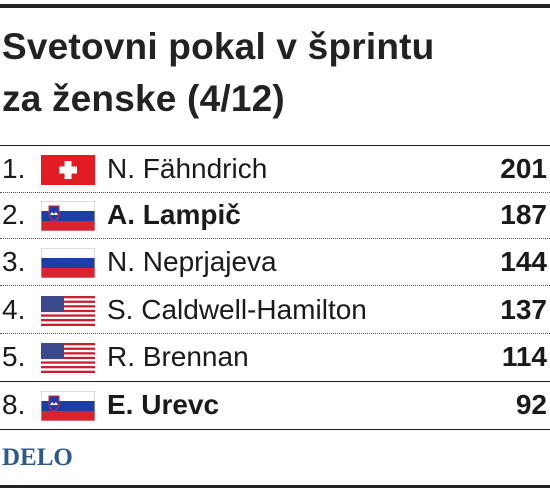 This screenshot has height=489, width=550. Describe the element at coordinates (275, 405) in the screenshot. I see `table-row: 8. E. Urevc 92` at that location.